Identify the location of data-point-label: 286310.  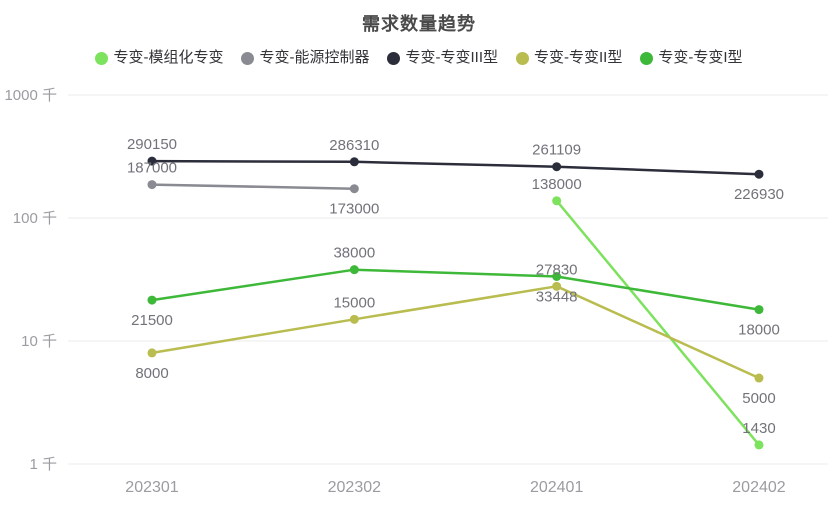
(354, 145).